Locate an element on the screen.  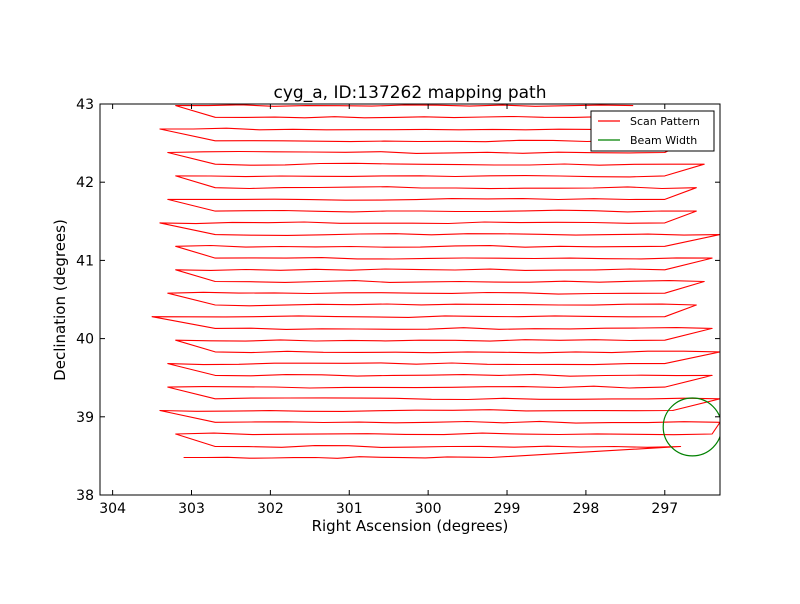
legend-box is located at coordinates (652, 131).